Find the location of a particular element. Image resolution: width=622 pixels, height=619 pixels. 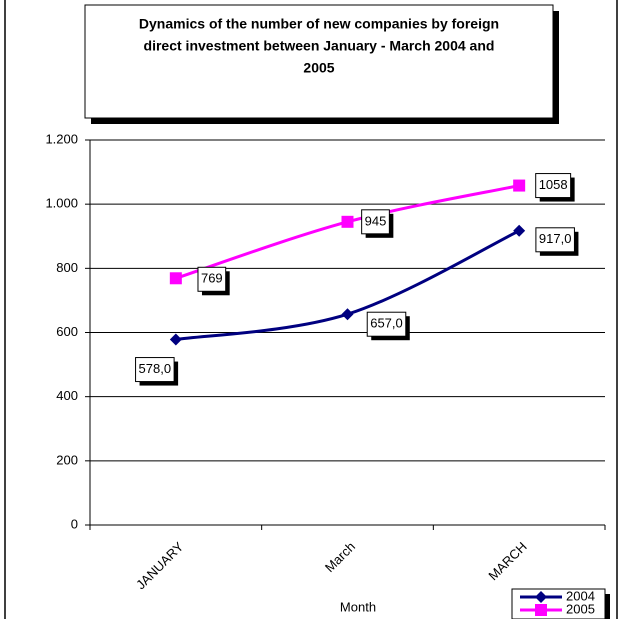

data-label-group: 769 is located at coordinates (213, 281).